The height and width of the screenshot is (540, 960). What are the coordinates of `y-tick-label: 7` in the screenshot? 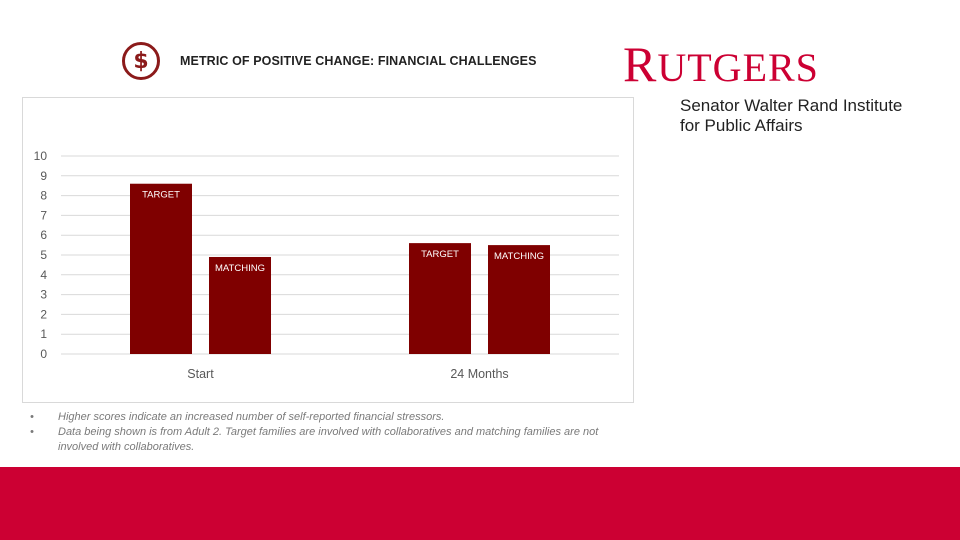 It's located at (43, 215).